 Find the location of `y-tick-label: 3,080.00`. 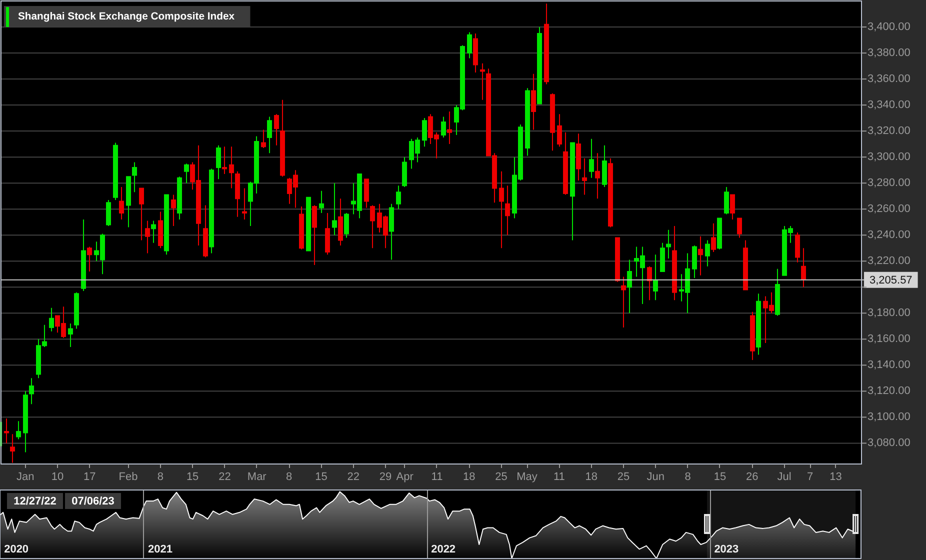

y-tick-label: 3,080.00 is located at coordinates (889, 443).